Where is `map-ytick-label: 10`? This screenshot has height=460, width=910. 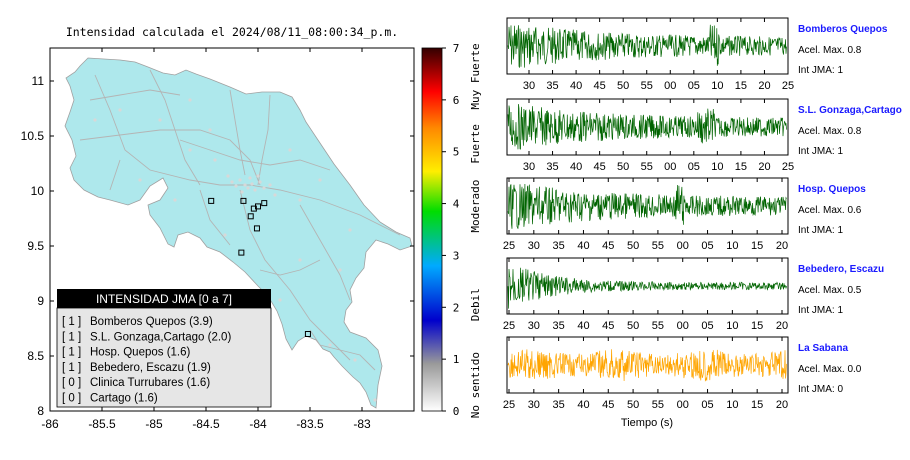 map-ytick-label: 10 is located at coordinates (38, 191).